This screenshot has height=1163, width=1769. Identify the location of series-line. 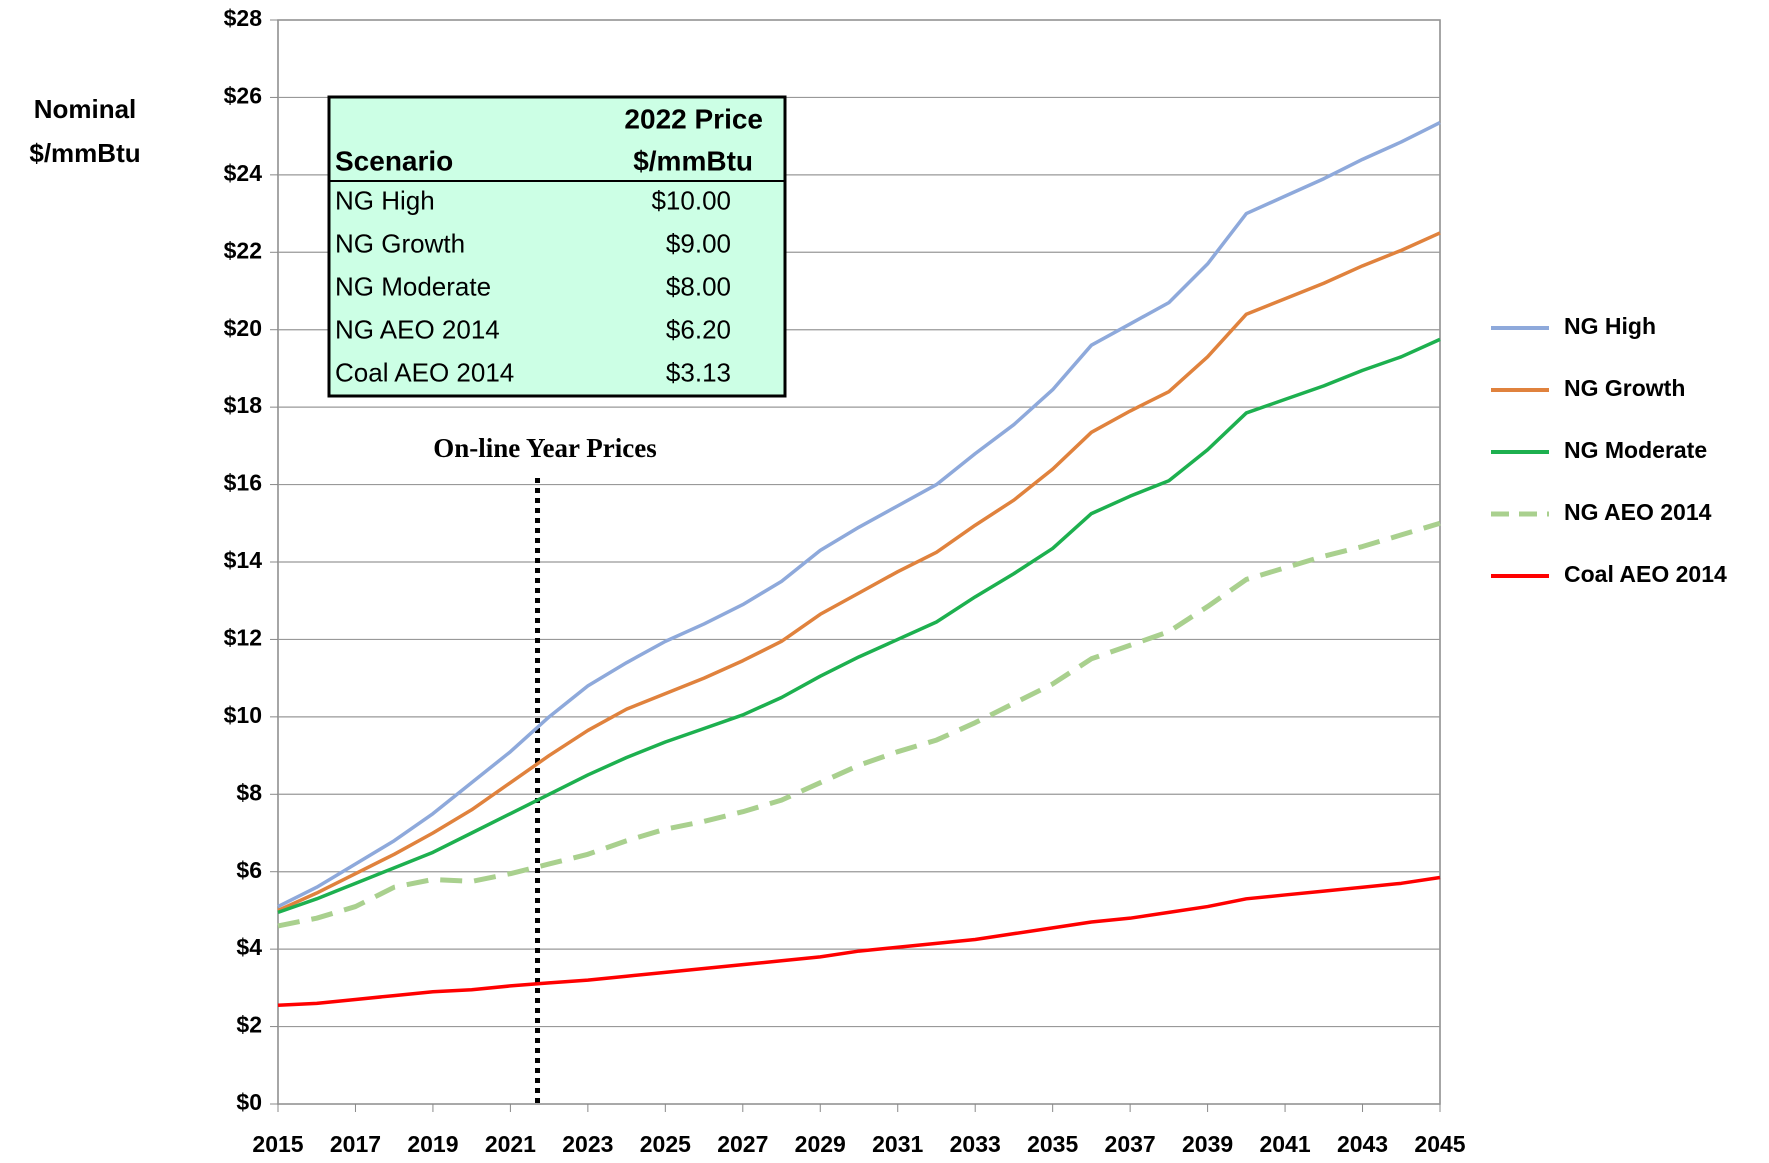
(859, 941).